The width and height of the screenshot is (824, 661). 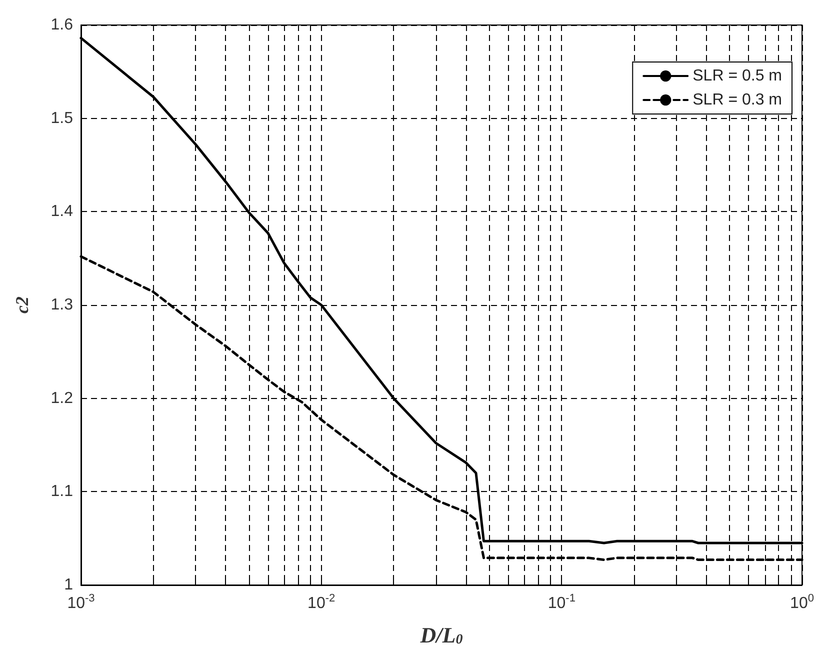 I want to click on legend-label: SLR = 0.3 m, so click(x=737, y=100).